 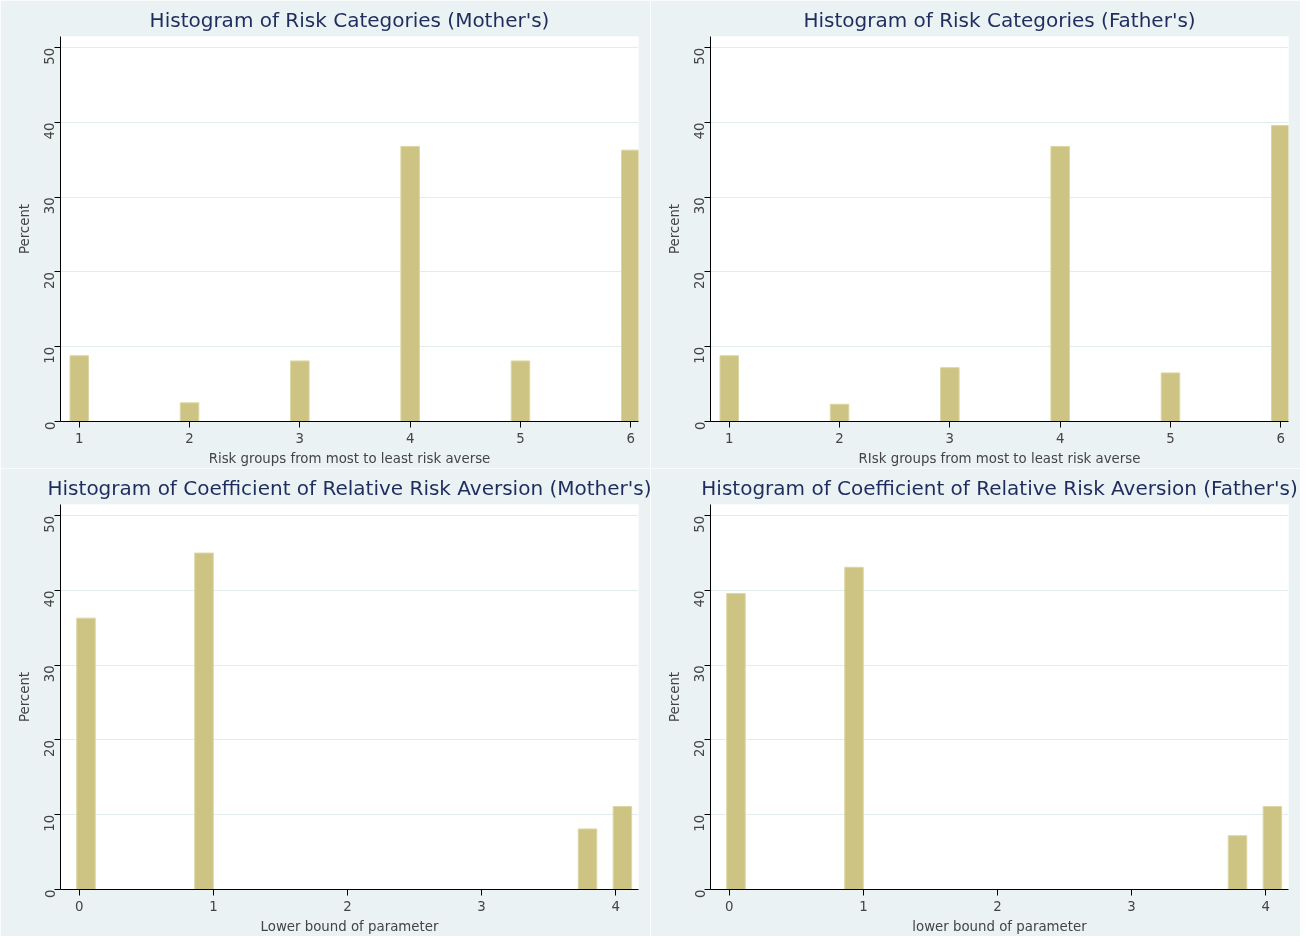 What do you see at coordinates (999, 19) in the screenshot?
I see `chart-title: Histogram of Risk Categories (Father's)` at bounding box center [999, 19].